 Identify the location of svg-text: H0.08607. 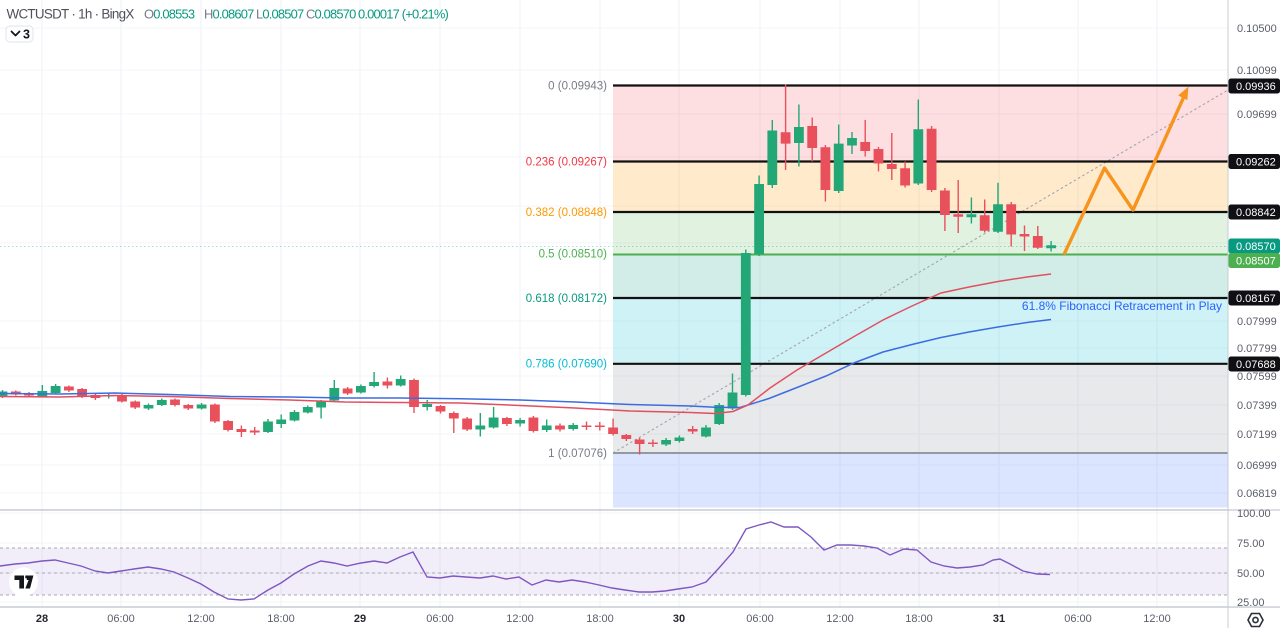
(229, 14).